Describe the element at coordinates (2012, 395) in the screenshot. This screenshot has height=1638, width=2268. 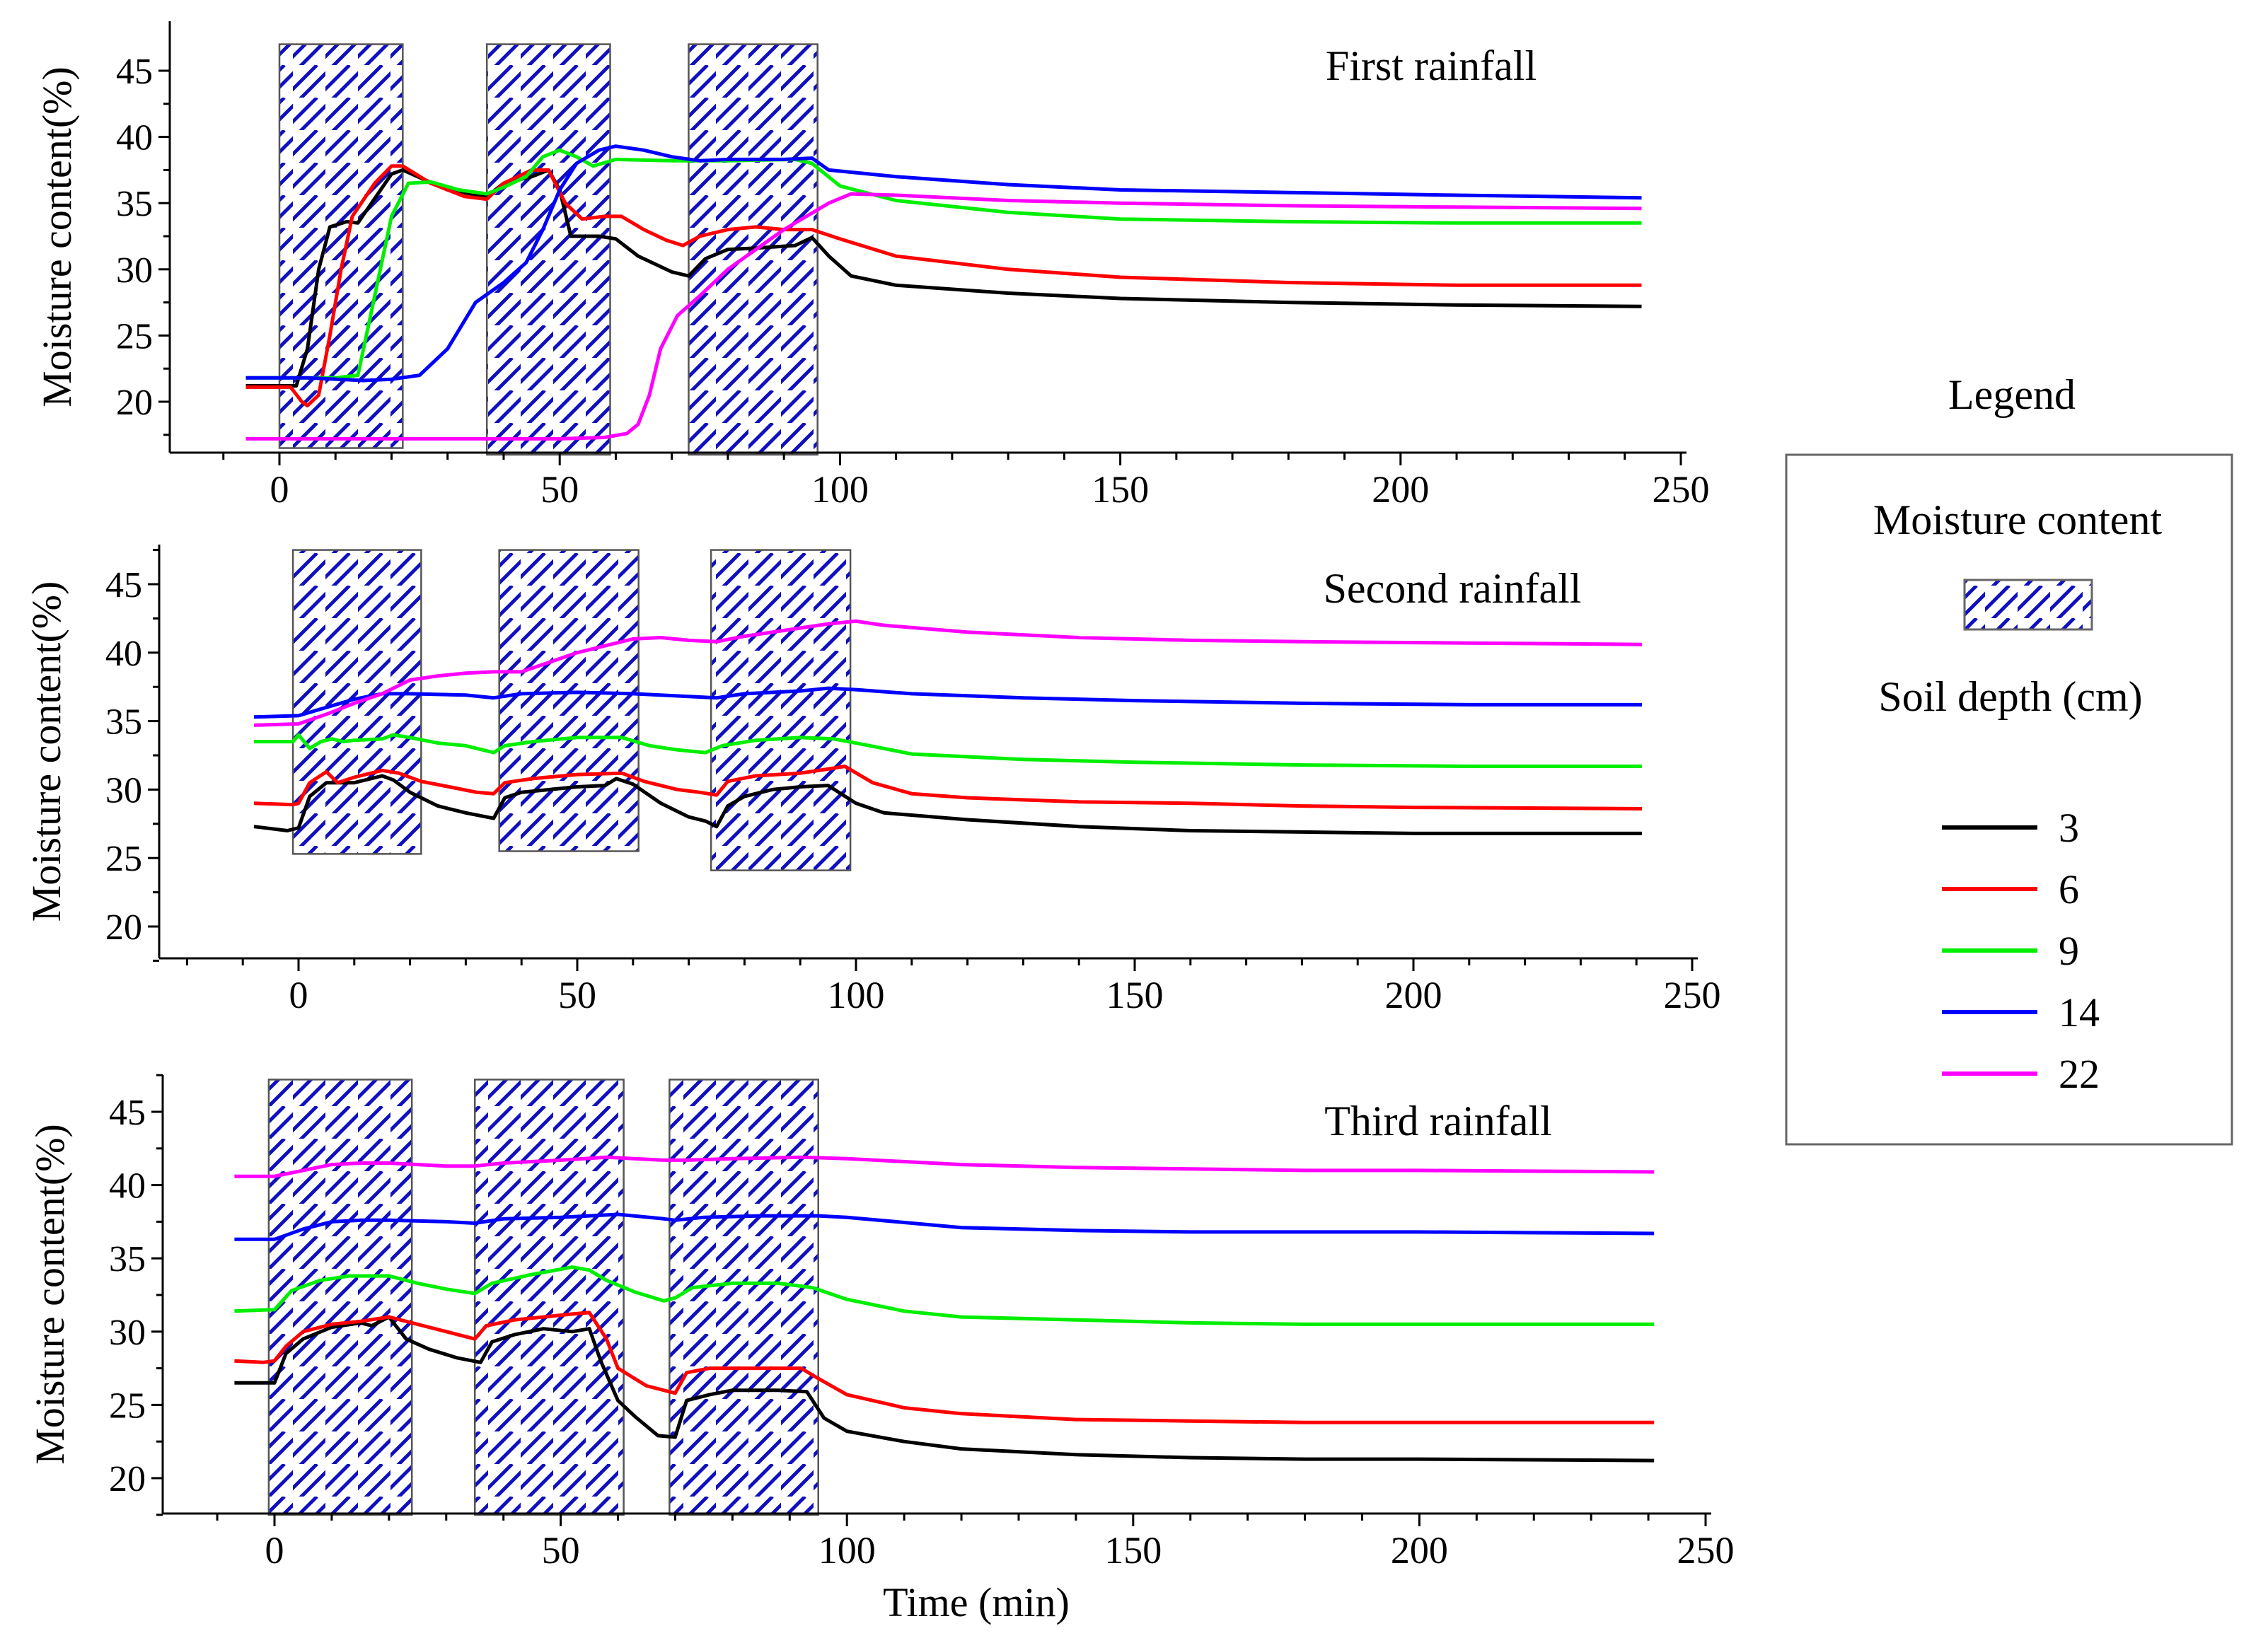
I see `legend-title: Legend` at that location.